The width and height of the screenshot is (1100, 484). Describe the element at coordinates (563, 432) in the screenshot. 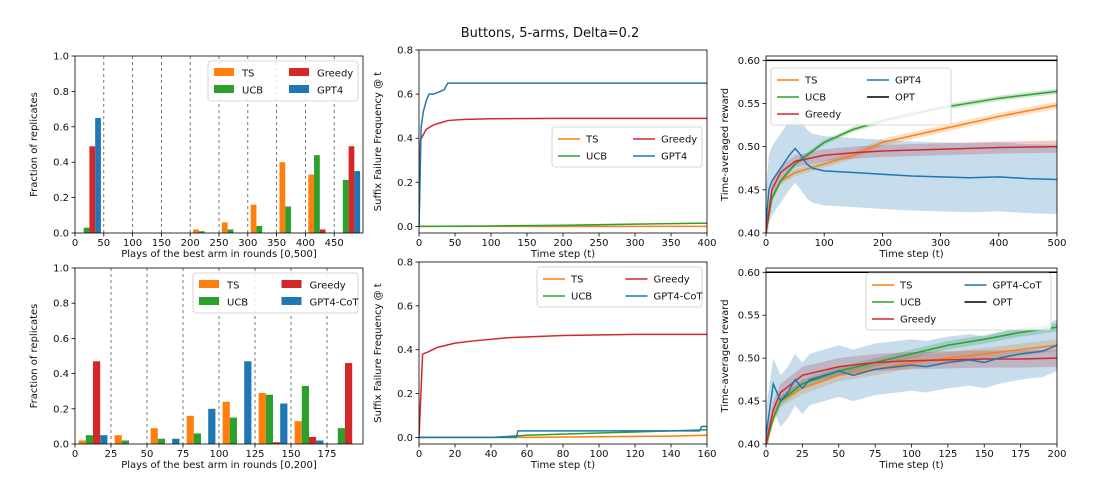

I see `line-GPT4-CoT` at that location.